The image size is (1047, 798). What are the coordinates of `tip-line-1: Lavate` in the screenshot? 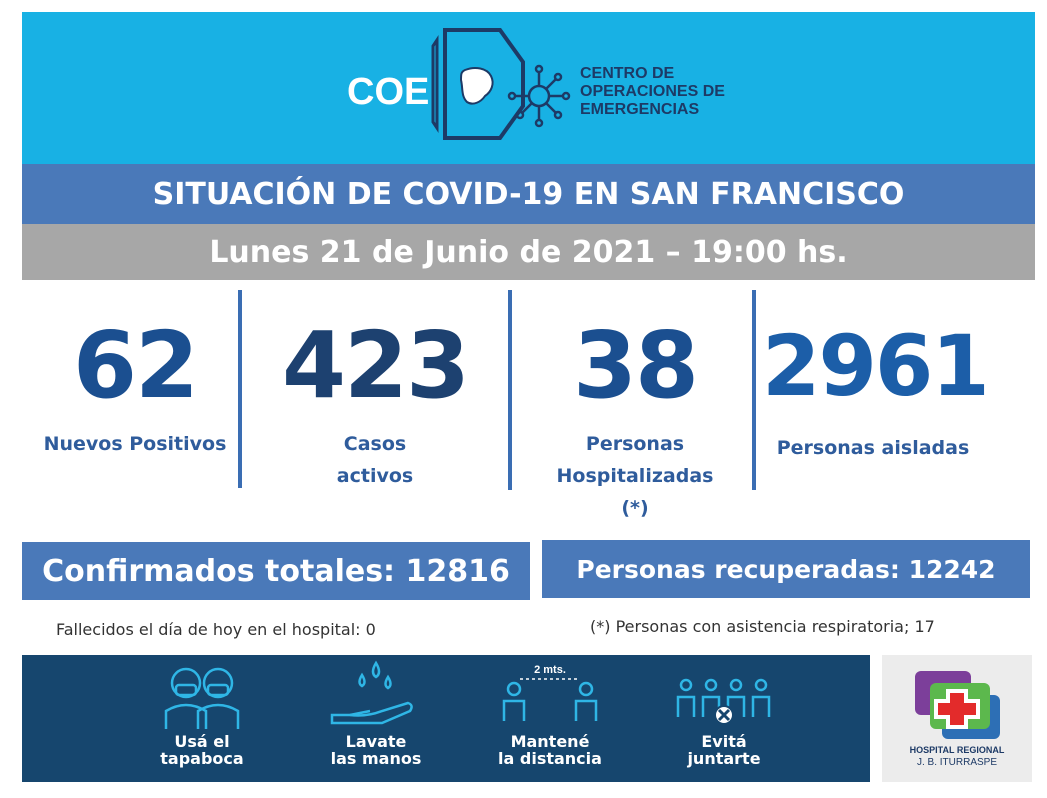 It's located at (376, 741).